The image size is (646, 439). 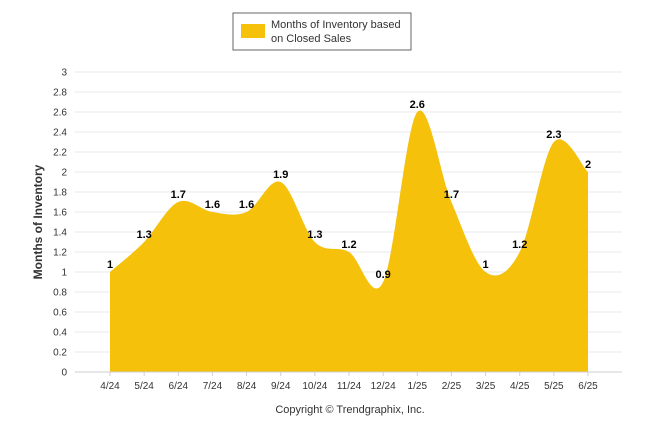 I want to click on x-tick-label: 7/24, so click(x=213, y=386).